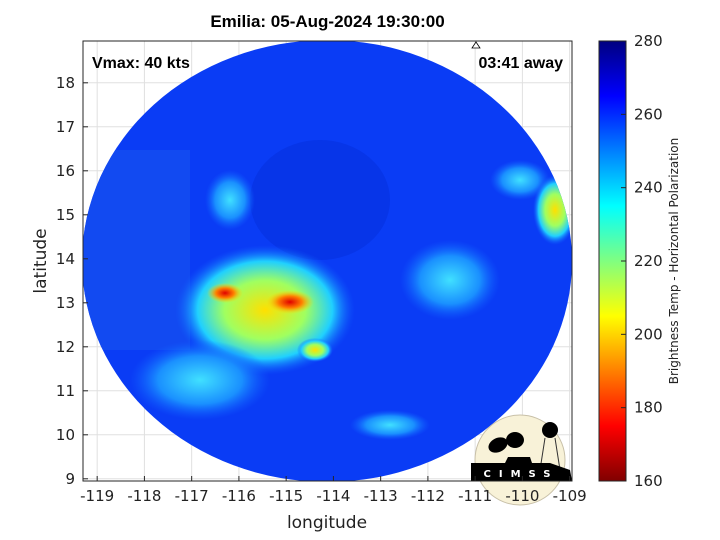 The width and height of the screenshot is (720, 540). I want to click on y-tick-label: 9, so click(70, 479).